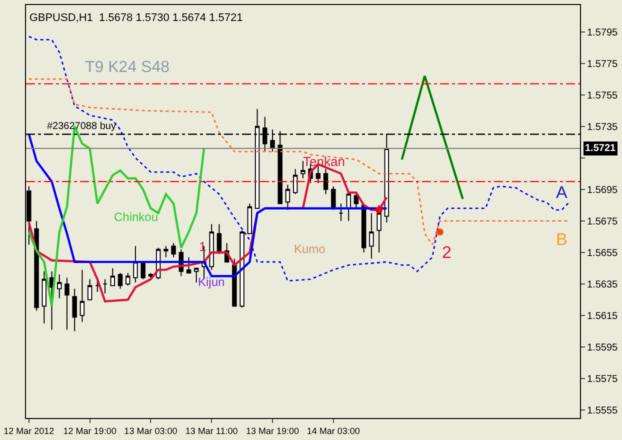  I want to click on x-tick-label: 12 Mar 19:00, so click(89, 431).